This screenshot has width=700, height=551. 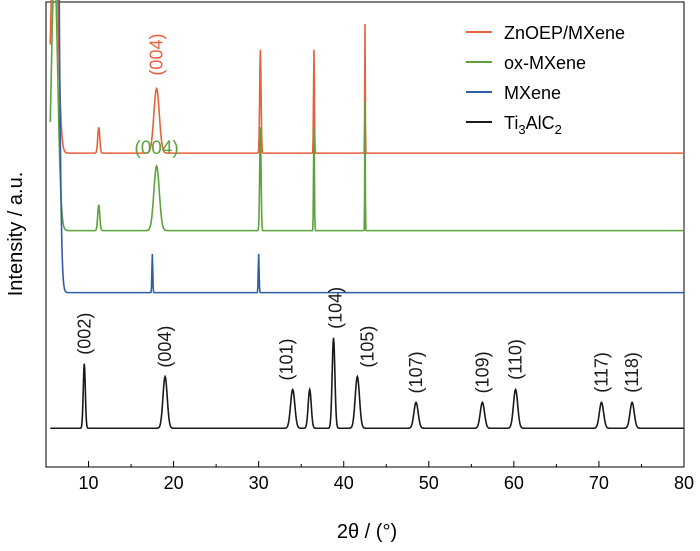 What do you see at coordinates (684, 483) in the screenshot?
I see `x-tick-label-80: 80` at bounding box center [684, 483].